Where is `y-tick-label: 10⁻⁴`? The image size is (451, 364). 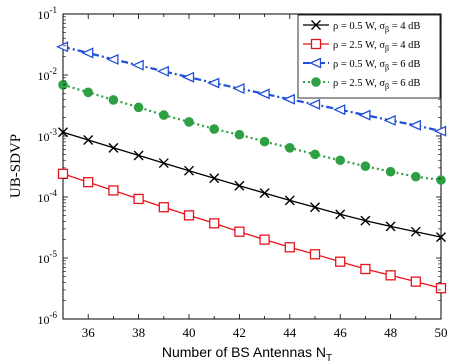
y-tick-label: 10⁻⁴ is located at coordinates (48, 196).